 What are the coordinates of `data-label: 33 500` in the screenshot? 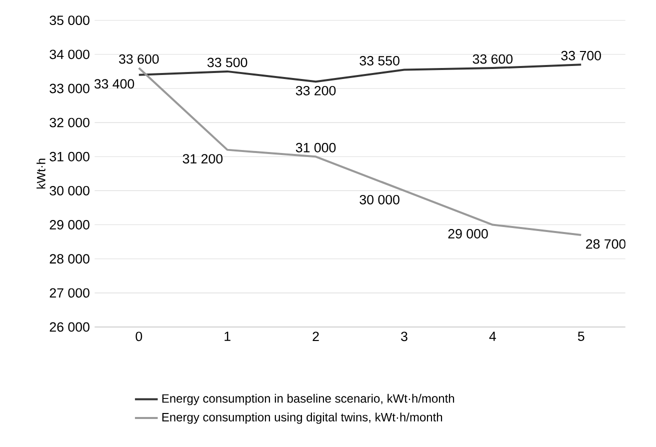 It's located at (227, 63).